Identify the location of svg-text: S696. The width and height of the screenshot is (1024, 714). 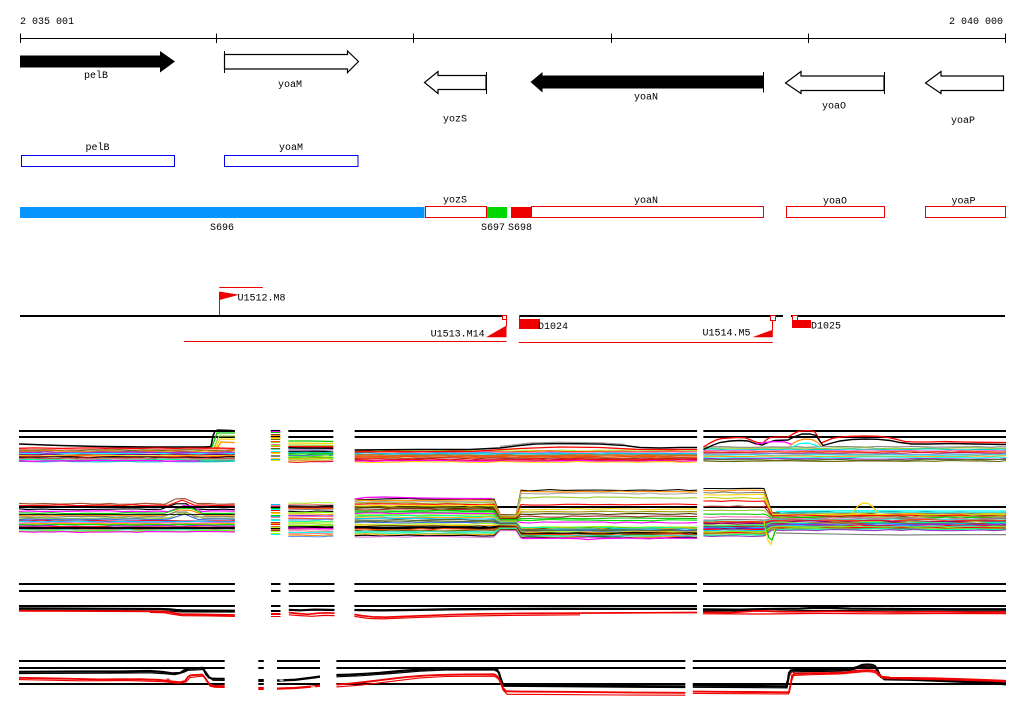
(222, 228).